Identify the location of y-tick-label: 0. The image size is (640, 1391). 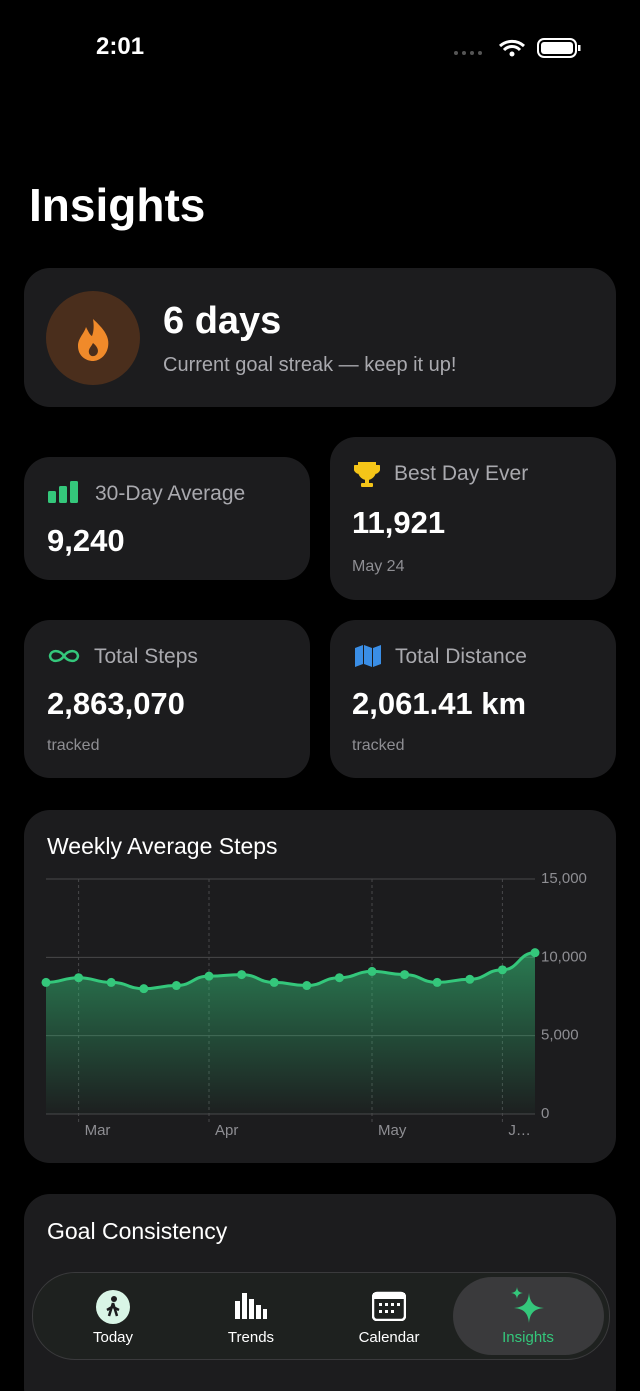
(545, 1113).